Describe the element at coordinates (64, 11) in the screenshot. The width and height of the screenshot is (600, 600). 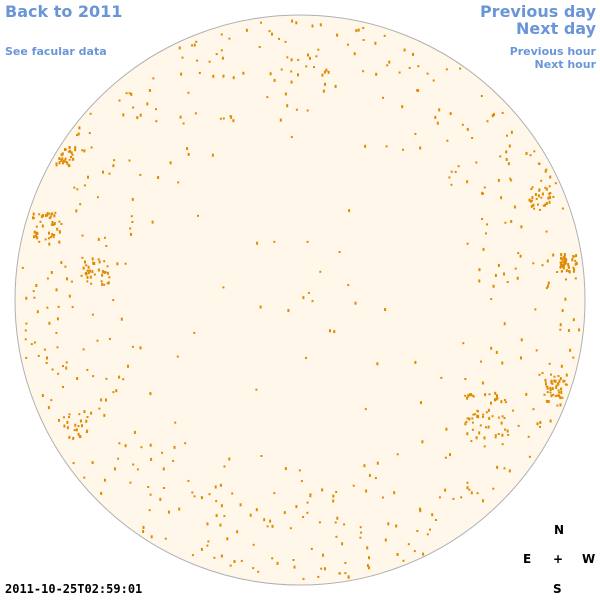
I see `back-to-year-link: Back to 2011` at that location.